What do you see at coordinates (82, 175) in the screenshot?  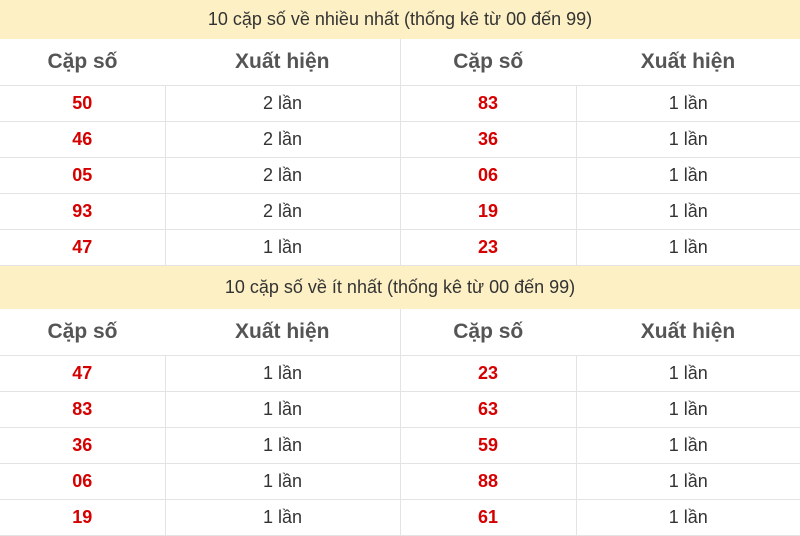 I see `pair-number: 05` at bounding box center [82, 175].